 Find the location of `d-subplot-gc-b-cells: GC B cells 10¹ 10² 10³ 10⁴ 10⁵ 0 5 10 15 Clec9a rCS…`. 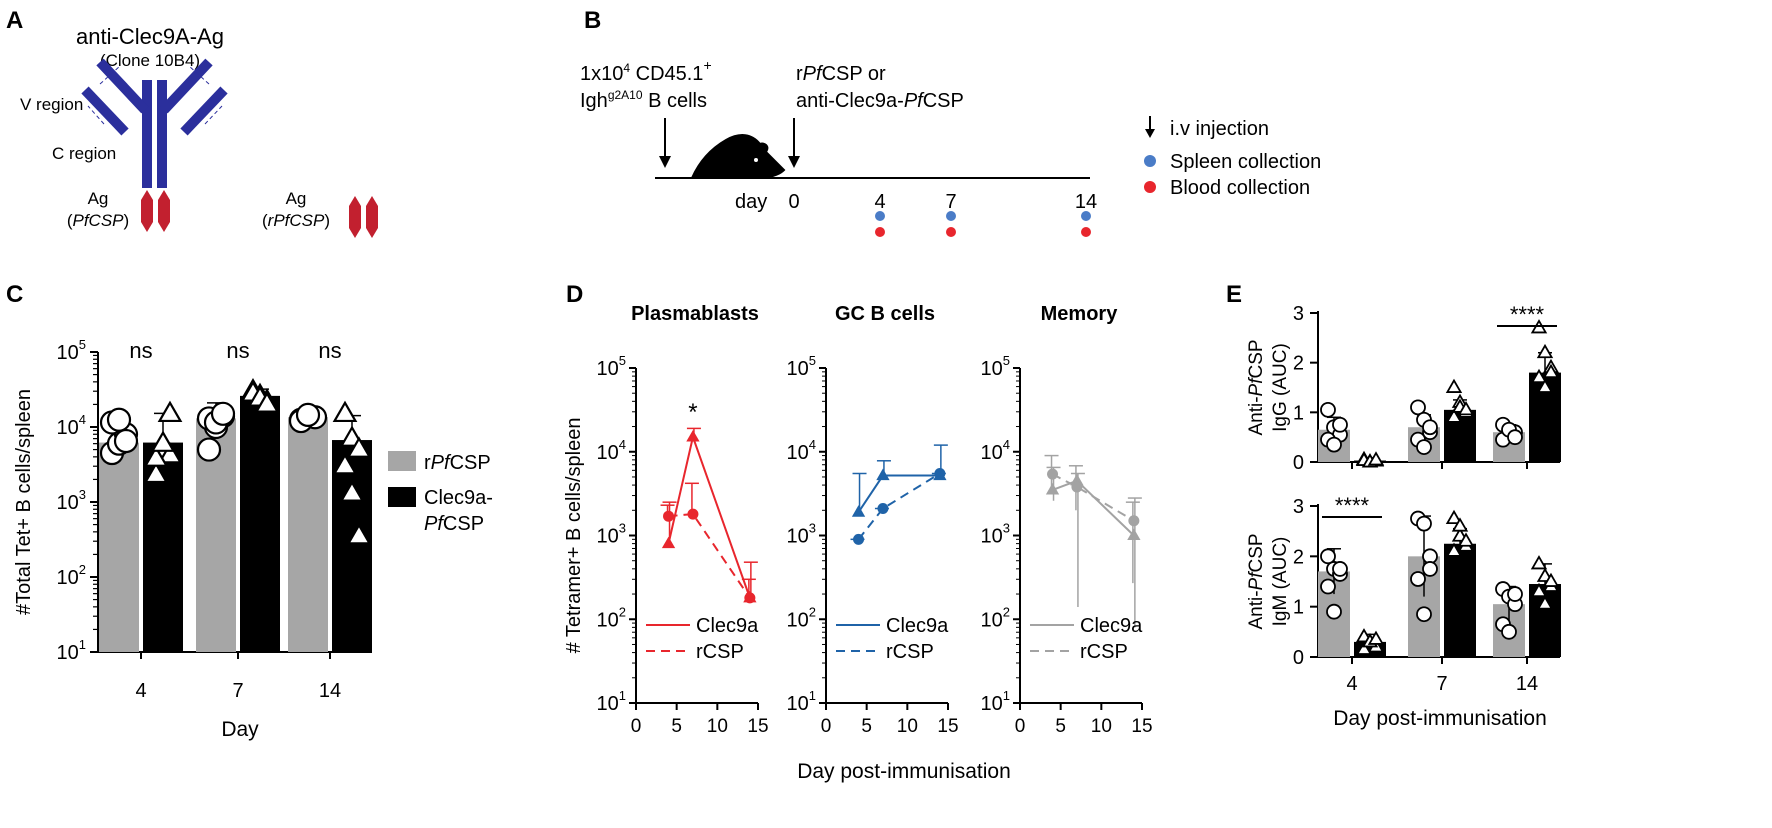

d-subplot-gc-b-cells: GC B cells 10¹ 10² 10³ 10⁴ 10⁵ 0 5 10 15 Clec9a rCS… is located at coordinates (873, 520).